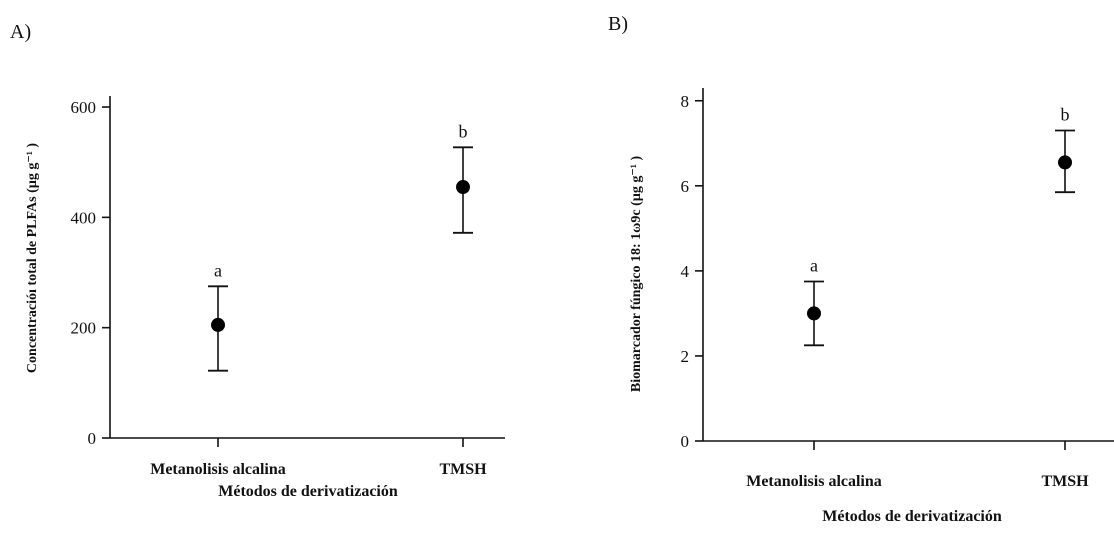 This screenshot has height=540, width=1114. I want to click on panel-a-significance-label: b, so click(463, 131).